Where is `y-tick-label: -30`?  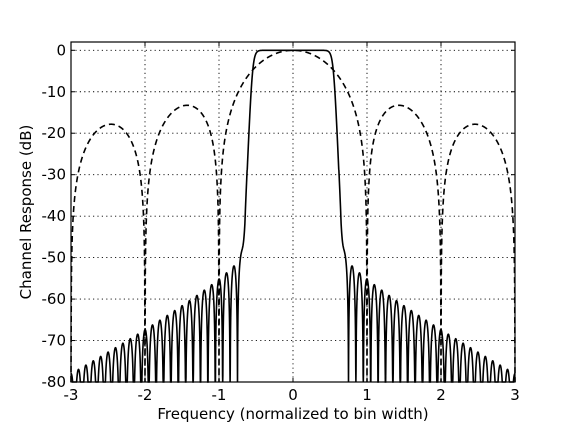
y-tick-label: -30 is located at coordinates (54, 175).